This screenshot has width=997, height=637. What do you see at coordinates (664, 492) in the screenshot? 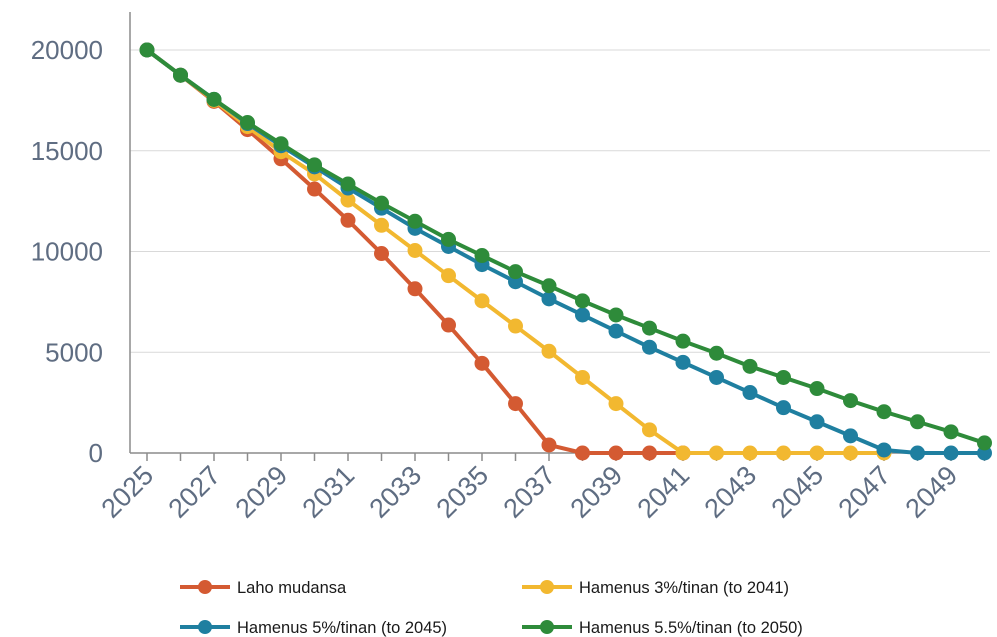
I see `x-tick-label: 2041` at bounding box center [664, 492].